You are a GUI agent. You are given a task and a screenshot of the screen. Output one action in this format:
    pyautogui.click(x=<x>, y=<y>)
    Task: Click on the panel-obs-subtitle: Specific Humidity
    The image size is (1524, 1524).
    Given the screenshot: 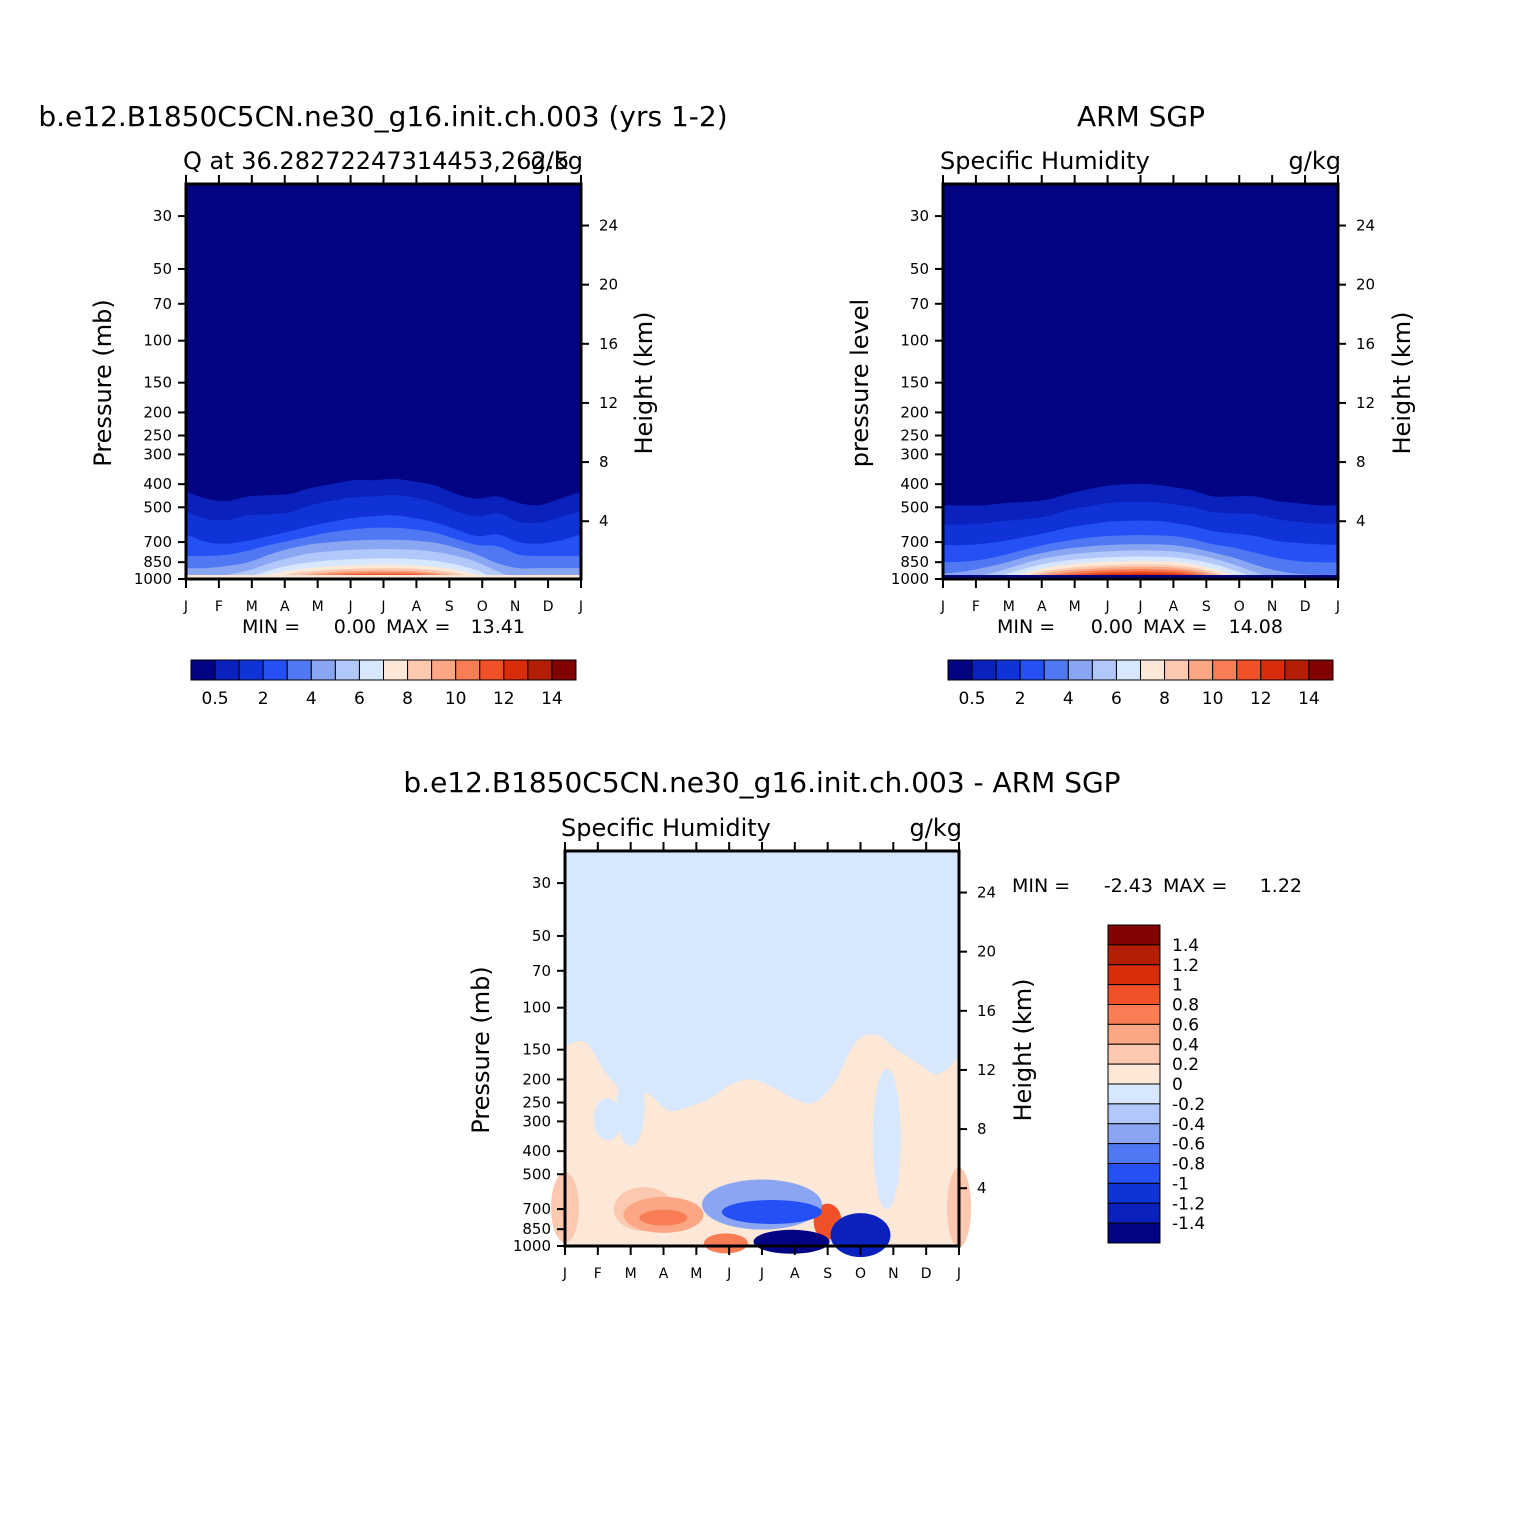 What is the action you would take?
    pyautogui.click(x=1045, y=161)
    